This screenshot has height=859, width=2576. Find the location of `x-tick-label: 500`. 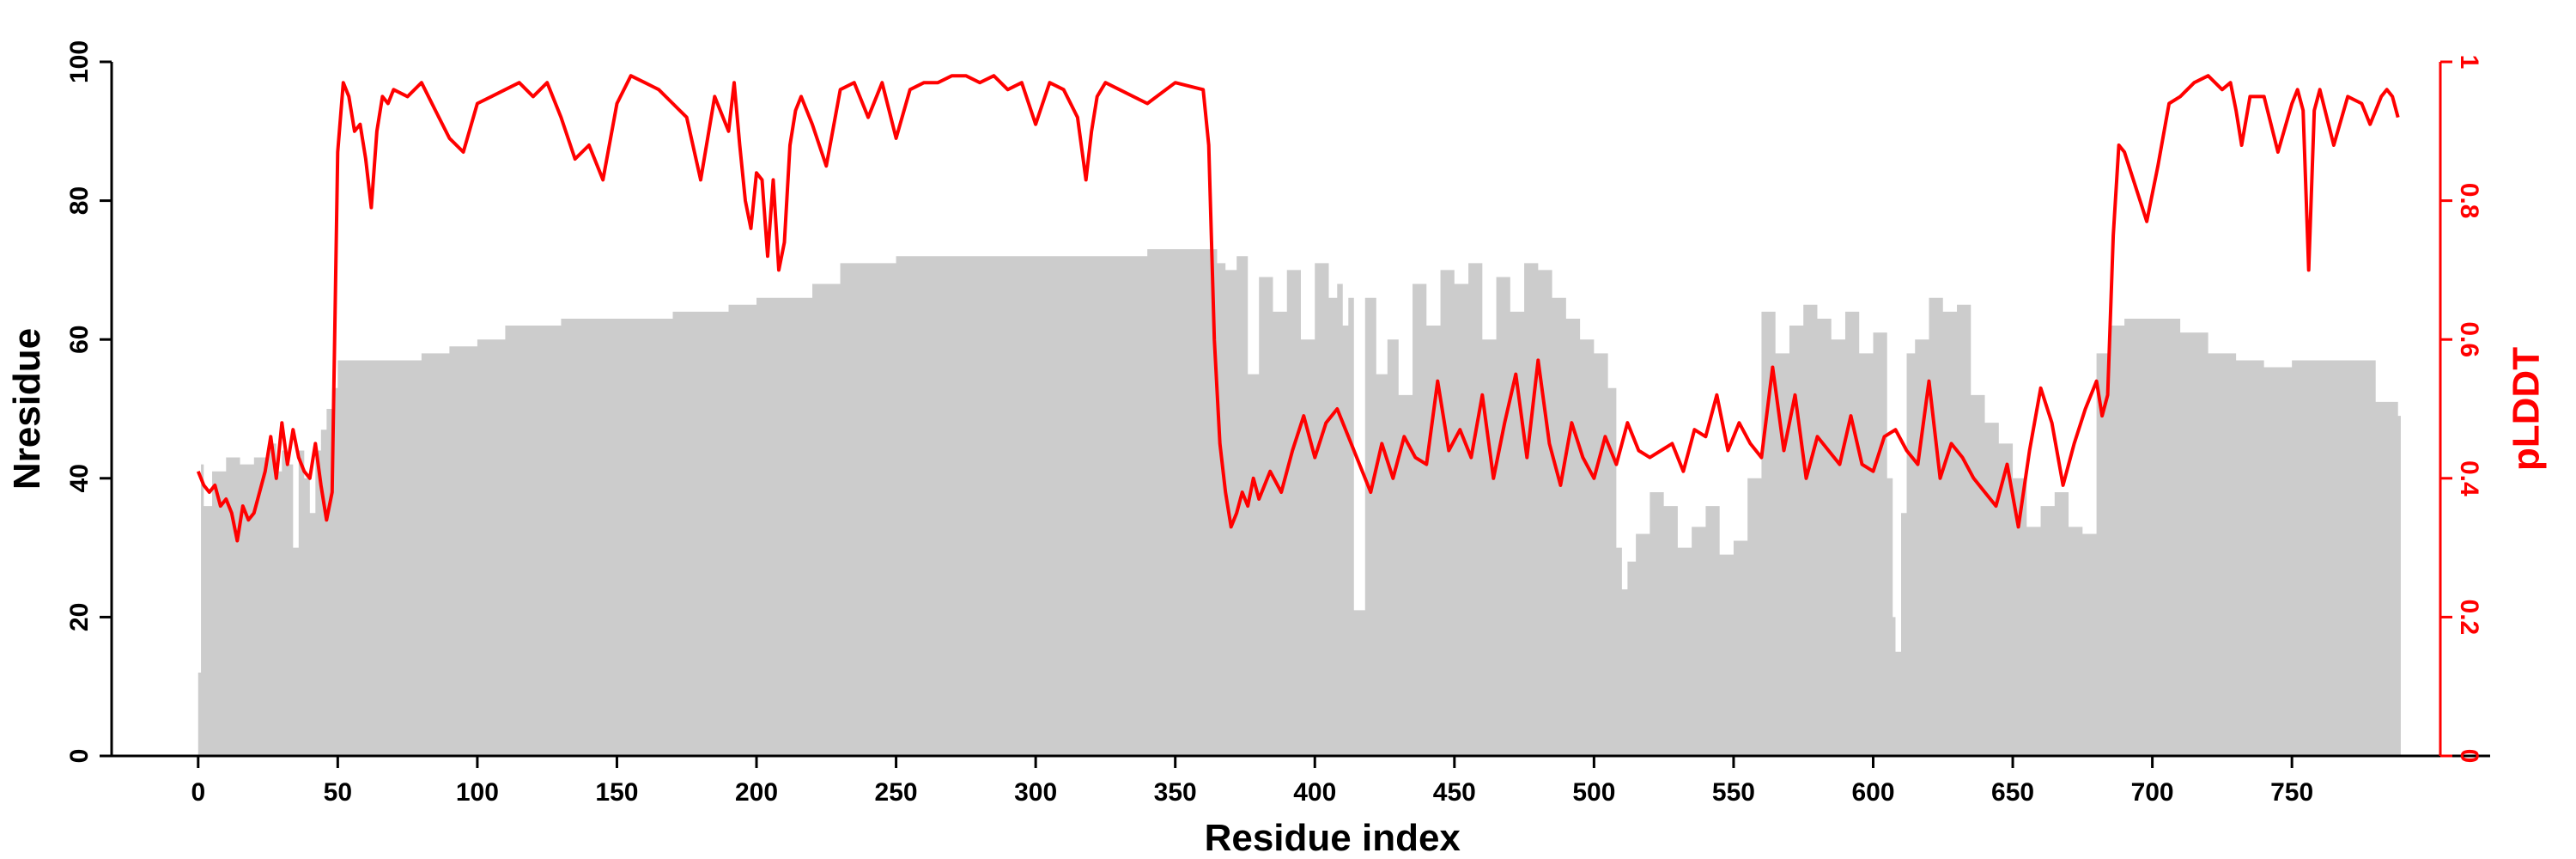

x-tick-label: 500 is located at coordinates (1594, 793).